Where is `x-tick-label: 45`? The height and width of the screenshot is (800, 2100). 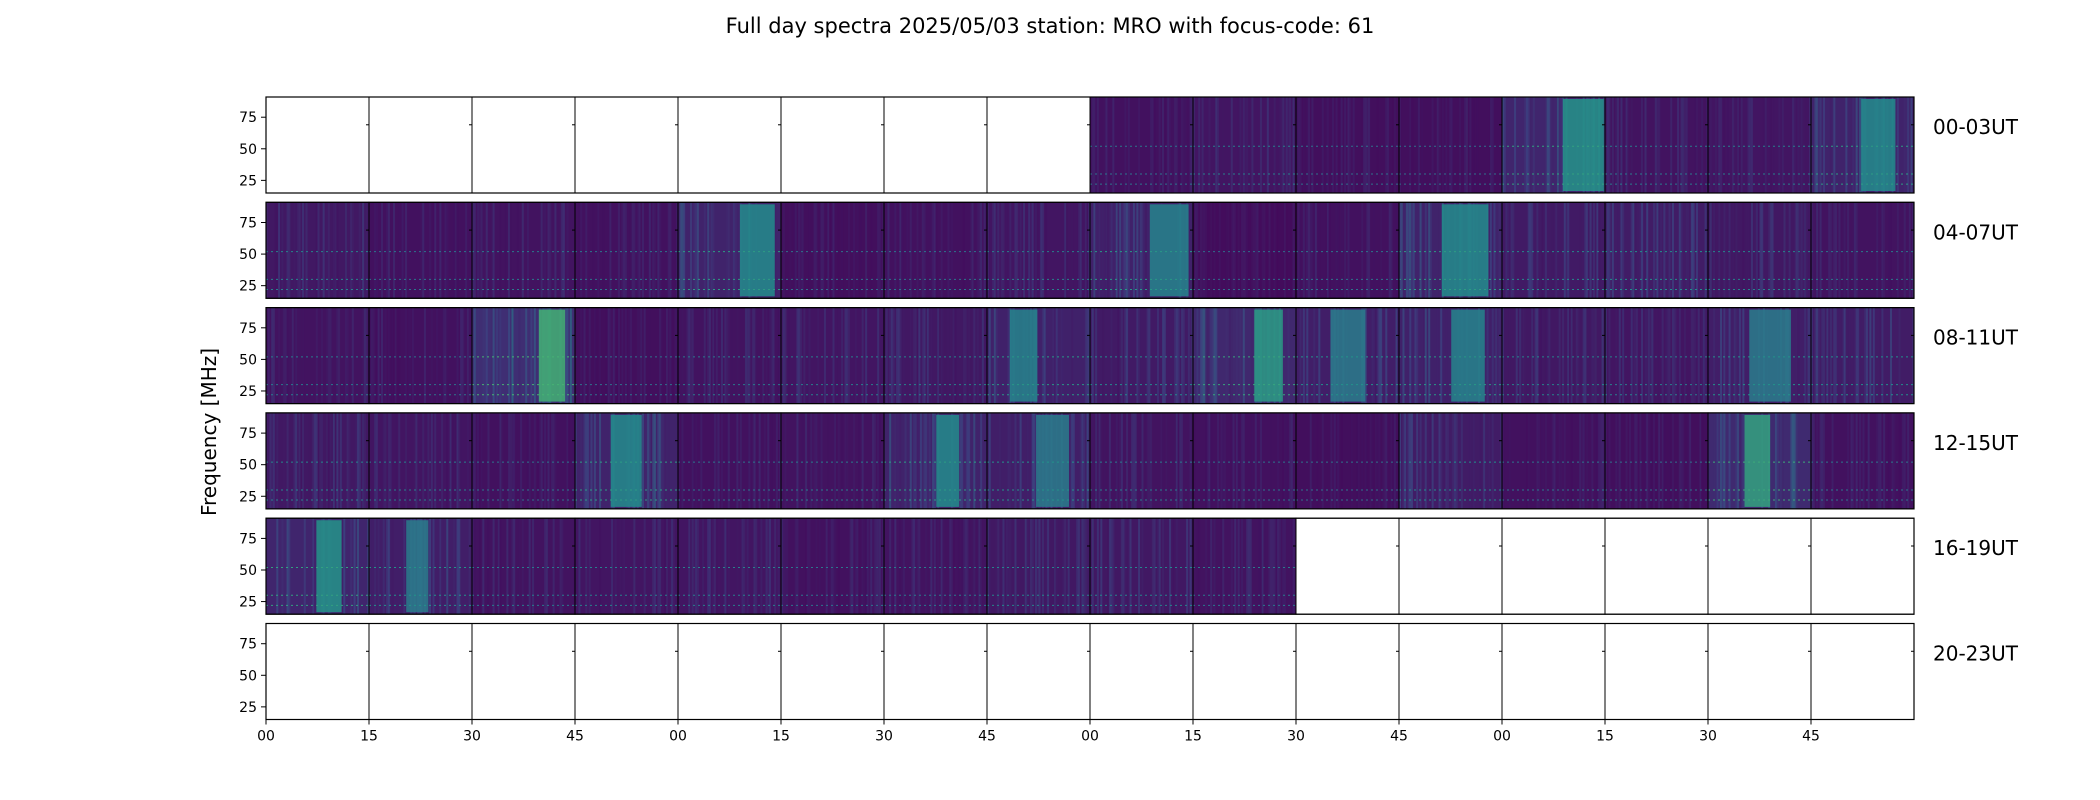
x-tick-label: 45 is located at coordinates (1399, 737).